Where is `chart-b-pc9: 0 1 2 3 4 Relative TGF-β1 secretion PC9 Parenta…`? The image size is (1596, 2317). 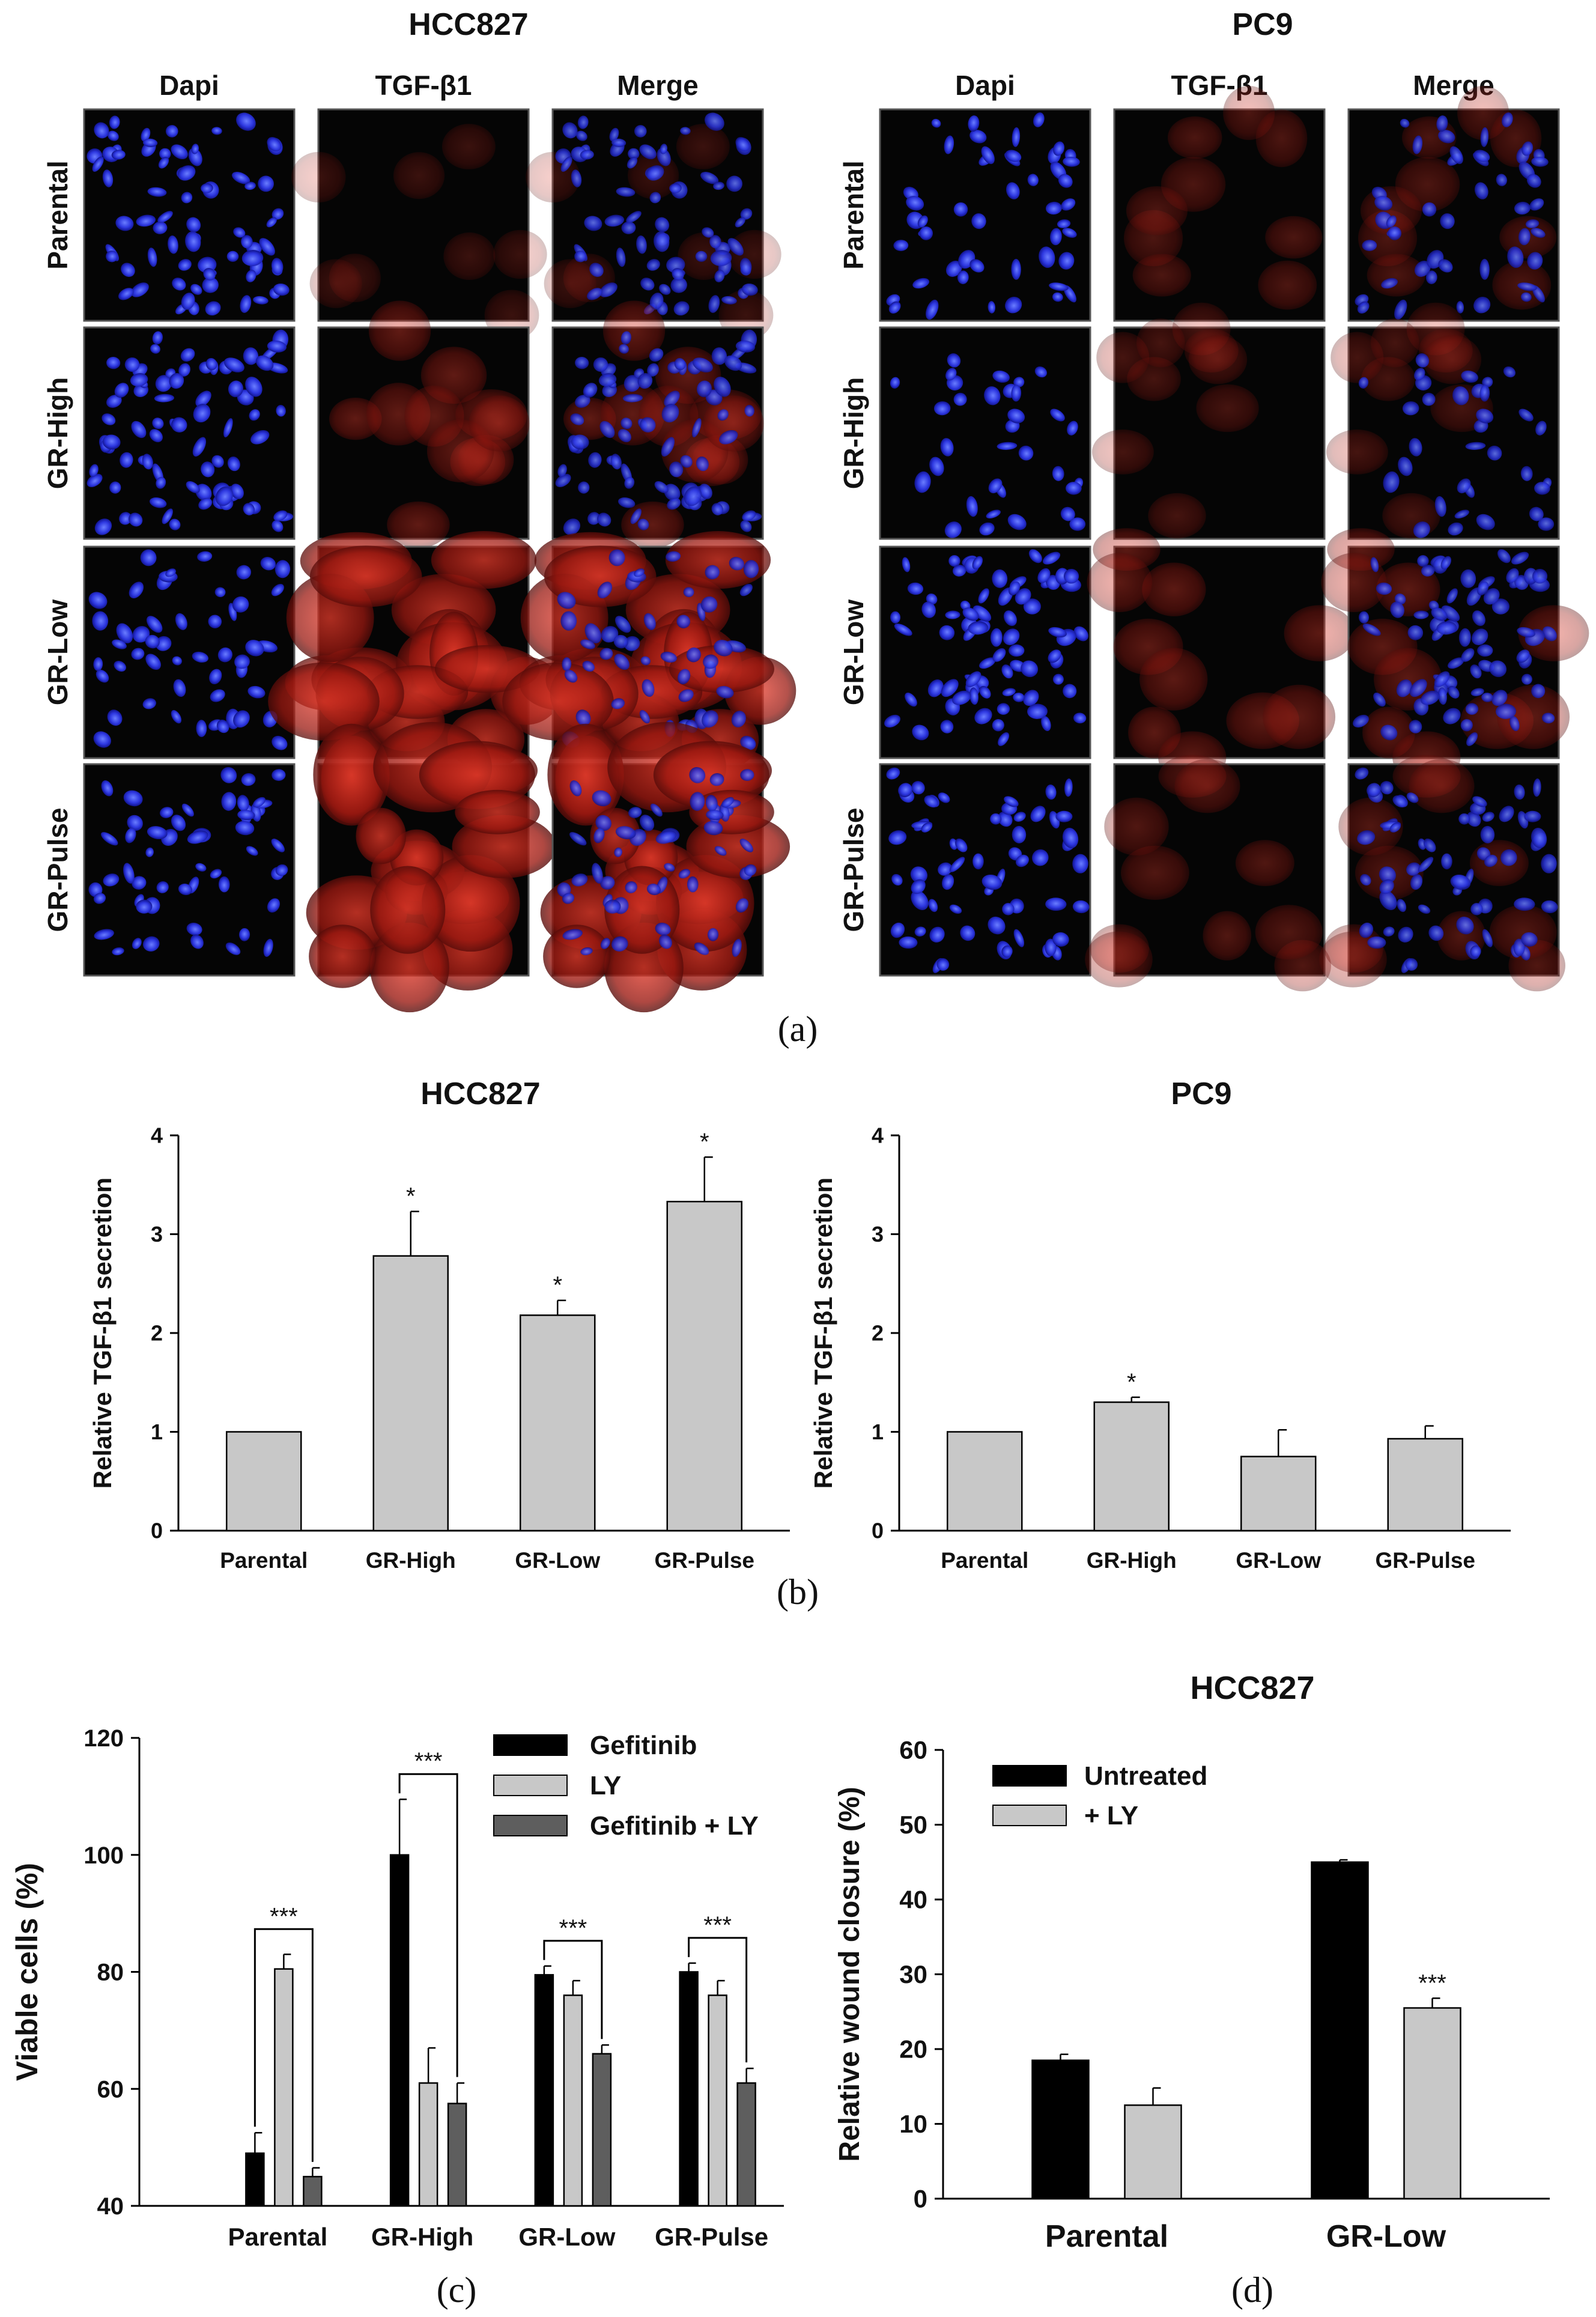
chart-b-pc9: 0 1 2 3 4 Relative TGF-β1 secretion PC9 Parenta… is located at coordinates (1160, 1325).